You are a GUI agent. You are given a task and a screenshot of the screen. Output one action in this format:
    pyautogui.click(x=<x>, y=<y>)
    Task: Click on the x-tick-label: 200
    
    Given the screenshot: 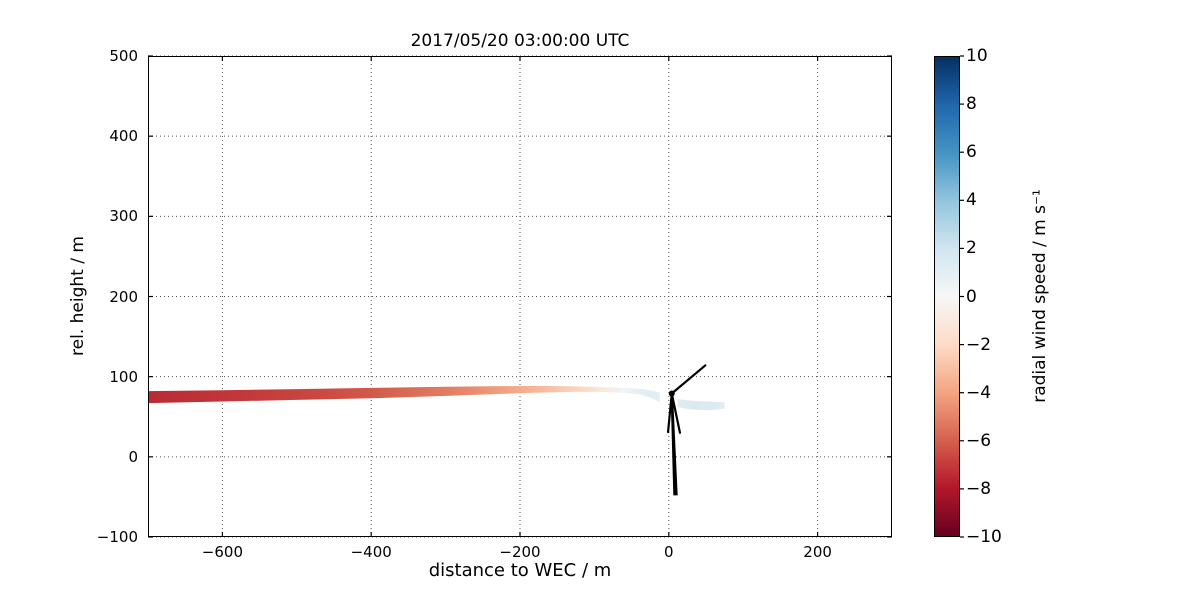 What is the action you would take?
    pyautogui.click(x=817, y=552)
    